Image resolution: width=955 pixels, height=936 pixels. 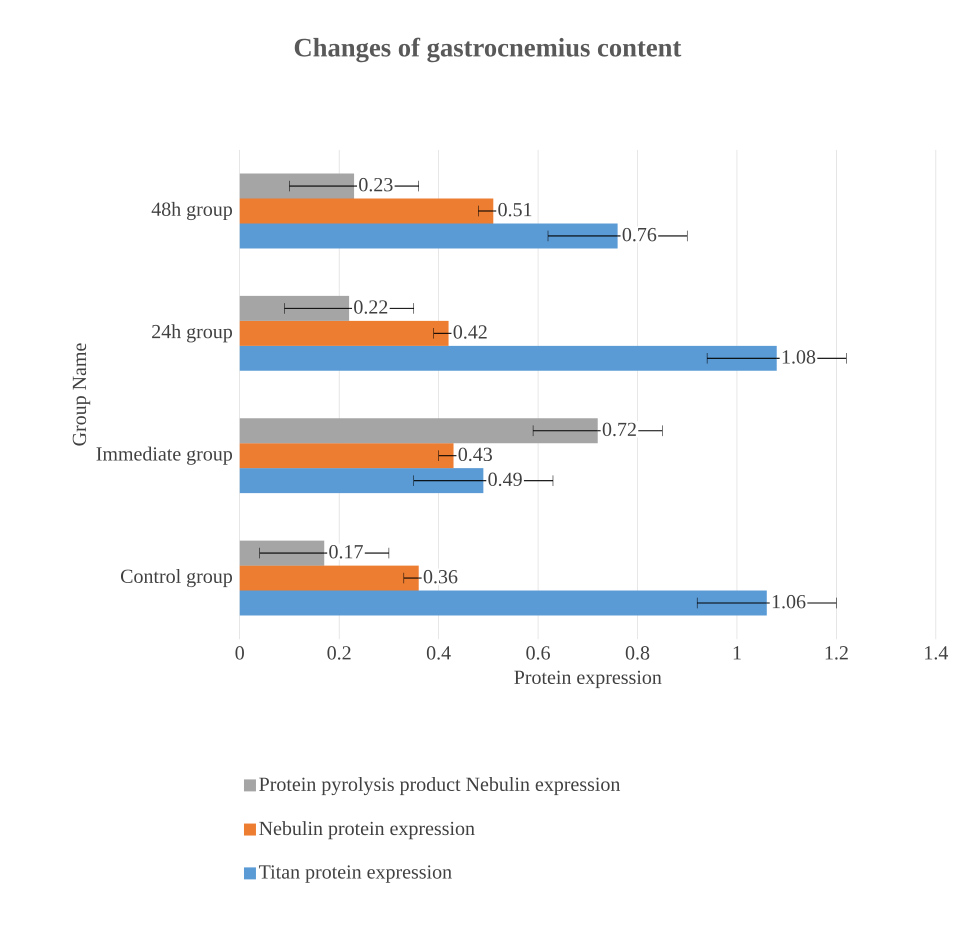 I want to click on data-label: 0.49, so click(x=505, y=479).